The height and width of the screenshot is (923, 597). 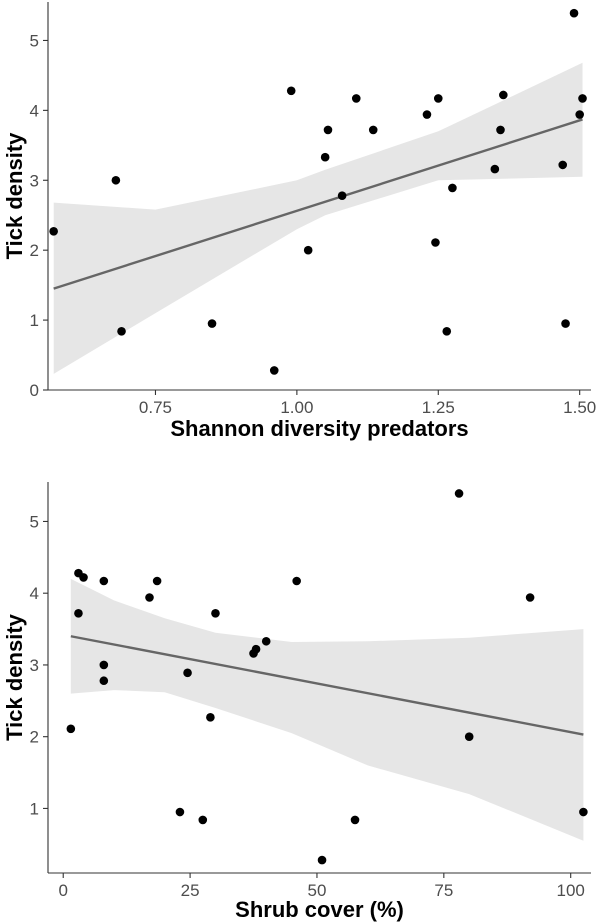 What do you see at coordinates (443, 890) in the screenshot?
I see `x-tick-label: 75` at bounding box center [443, 890].